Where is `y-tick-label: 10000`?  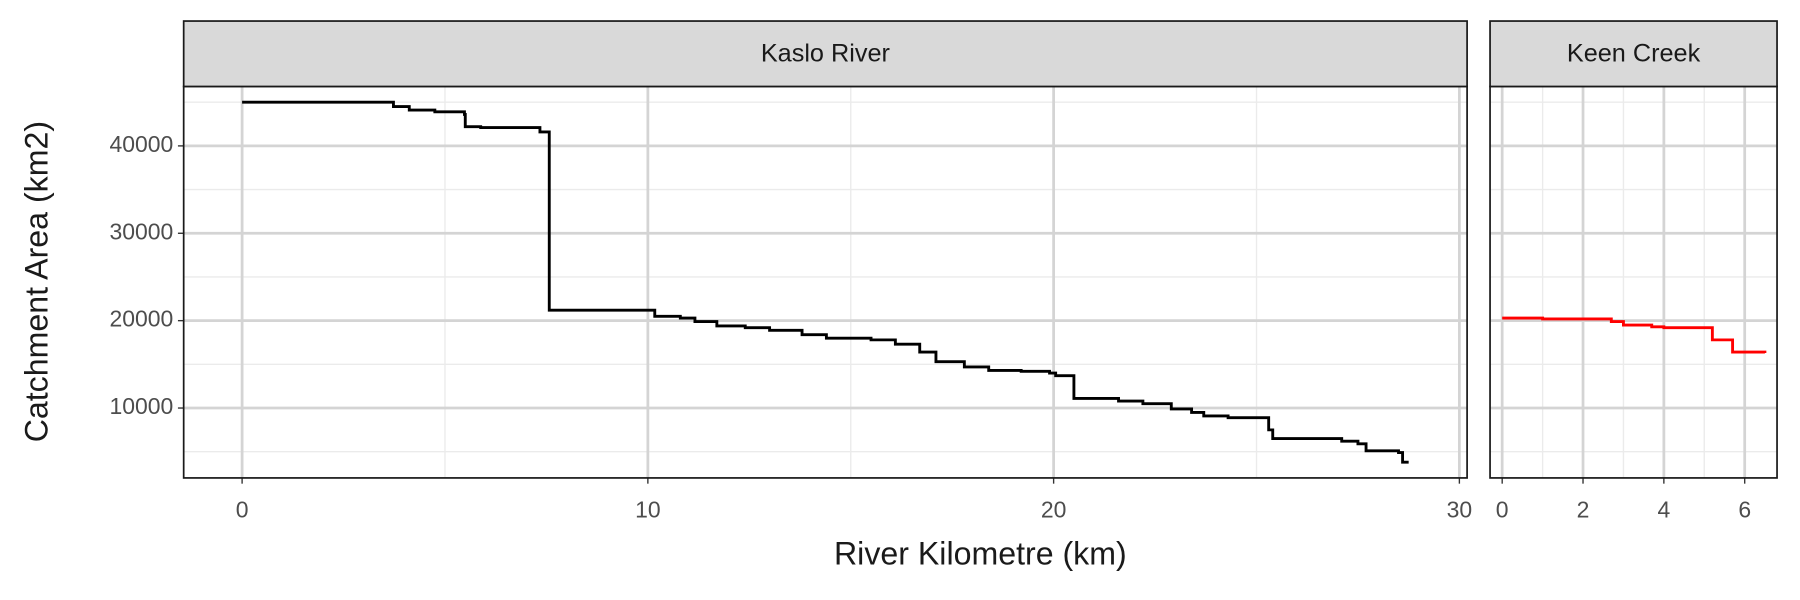 y-tick-label: 10000 is located at coordinates (142, 406).